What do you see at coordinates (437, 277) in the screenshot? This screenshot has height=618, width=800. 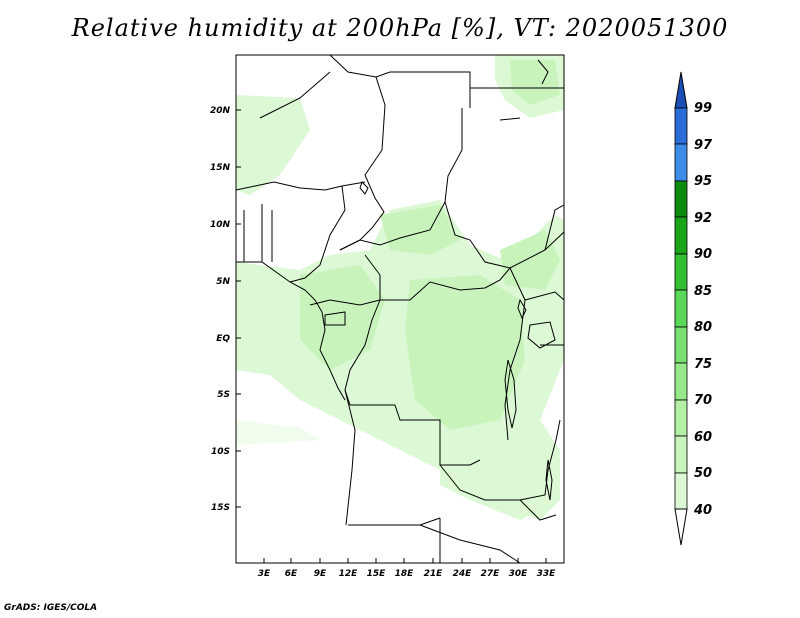 I see `border-car-south` at bounding box center [437, 277].